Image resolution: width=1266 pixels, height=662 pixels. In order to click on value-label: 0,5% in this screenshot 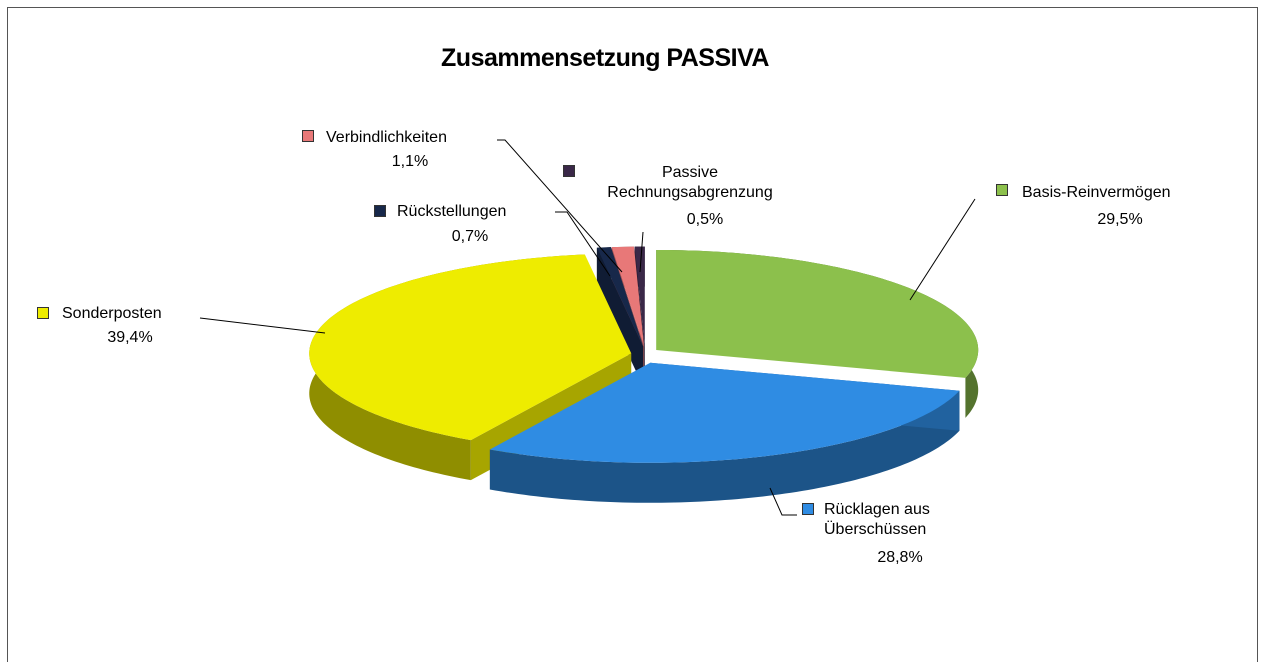, I will do `click(705, 219)`.